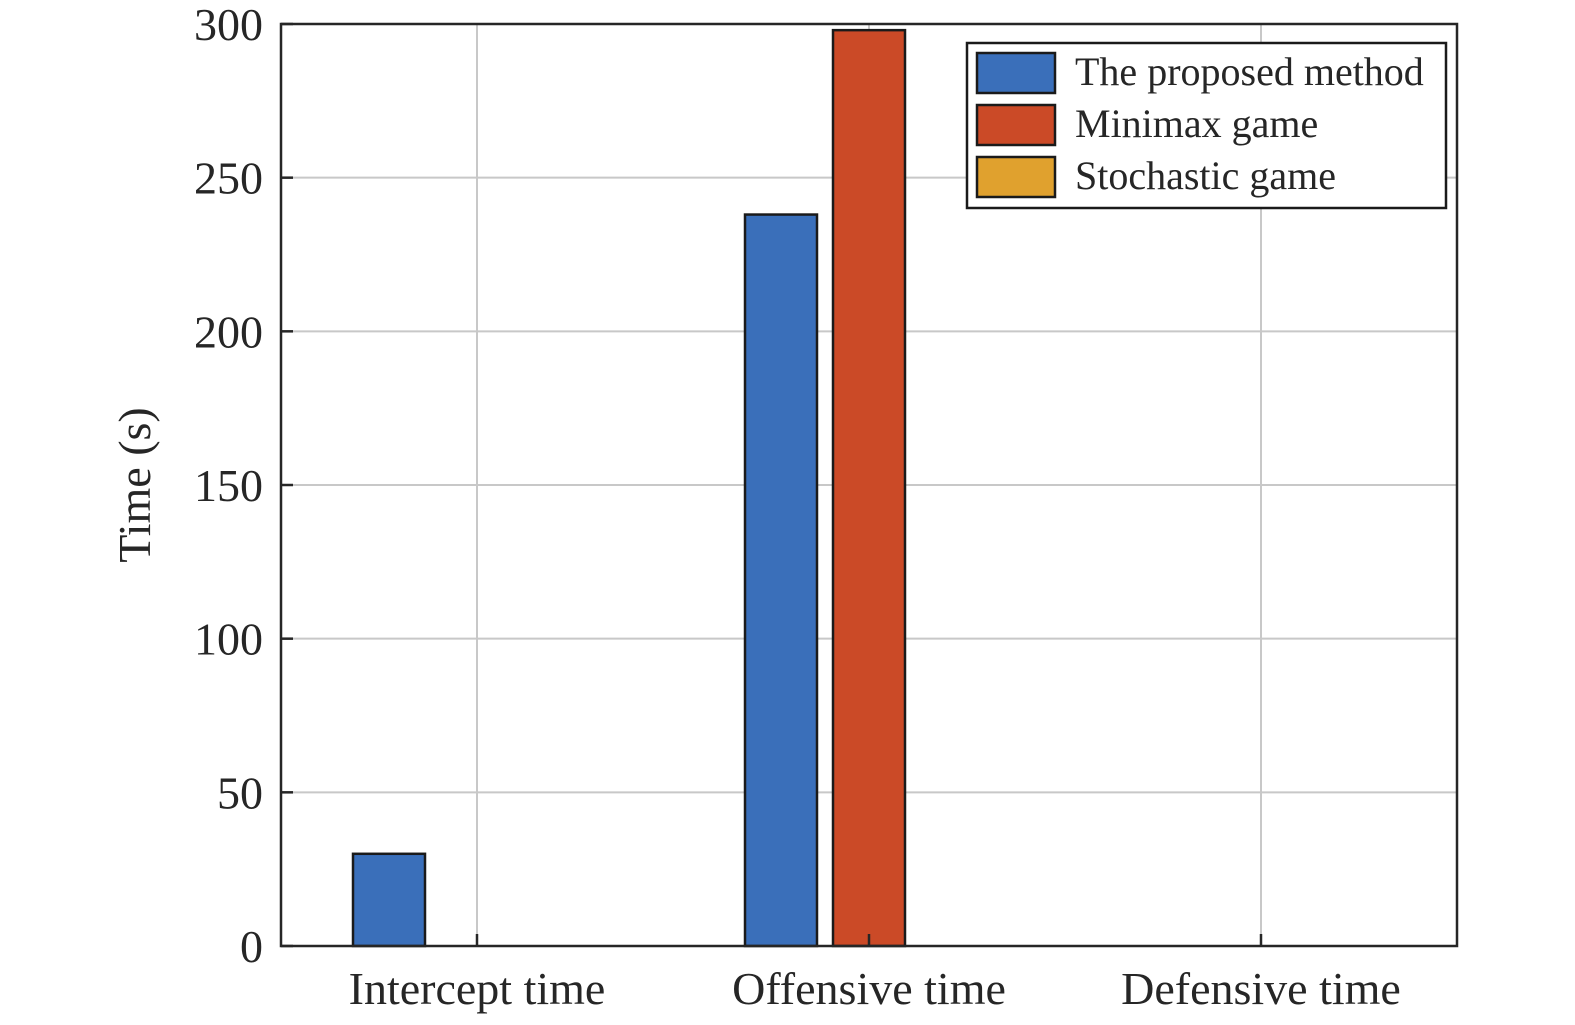 The image size is (1575, 1025). Describe the element at coordinates (1249, 71) in the screenshot. I see `legend-label: The proposed method` at that location.